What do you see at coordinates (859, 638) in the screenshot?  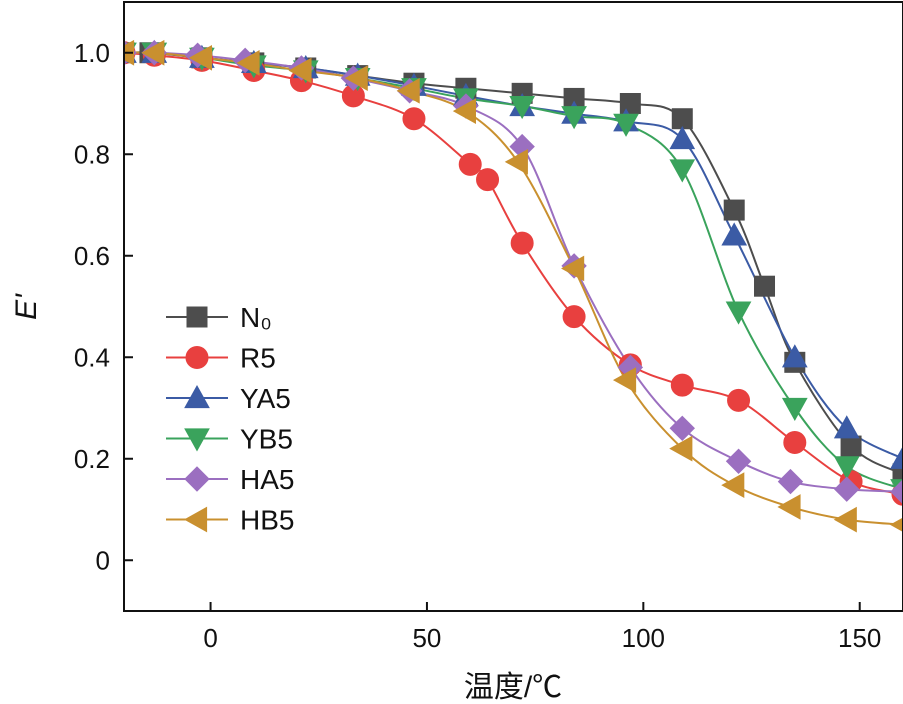 I see `x-tick-label: 150` at bounding box center [859, 638].